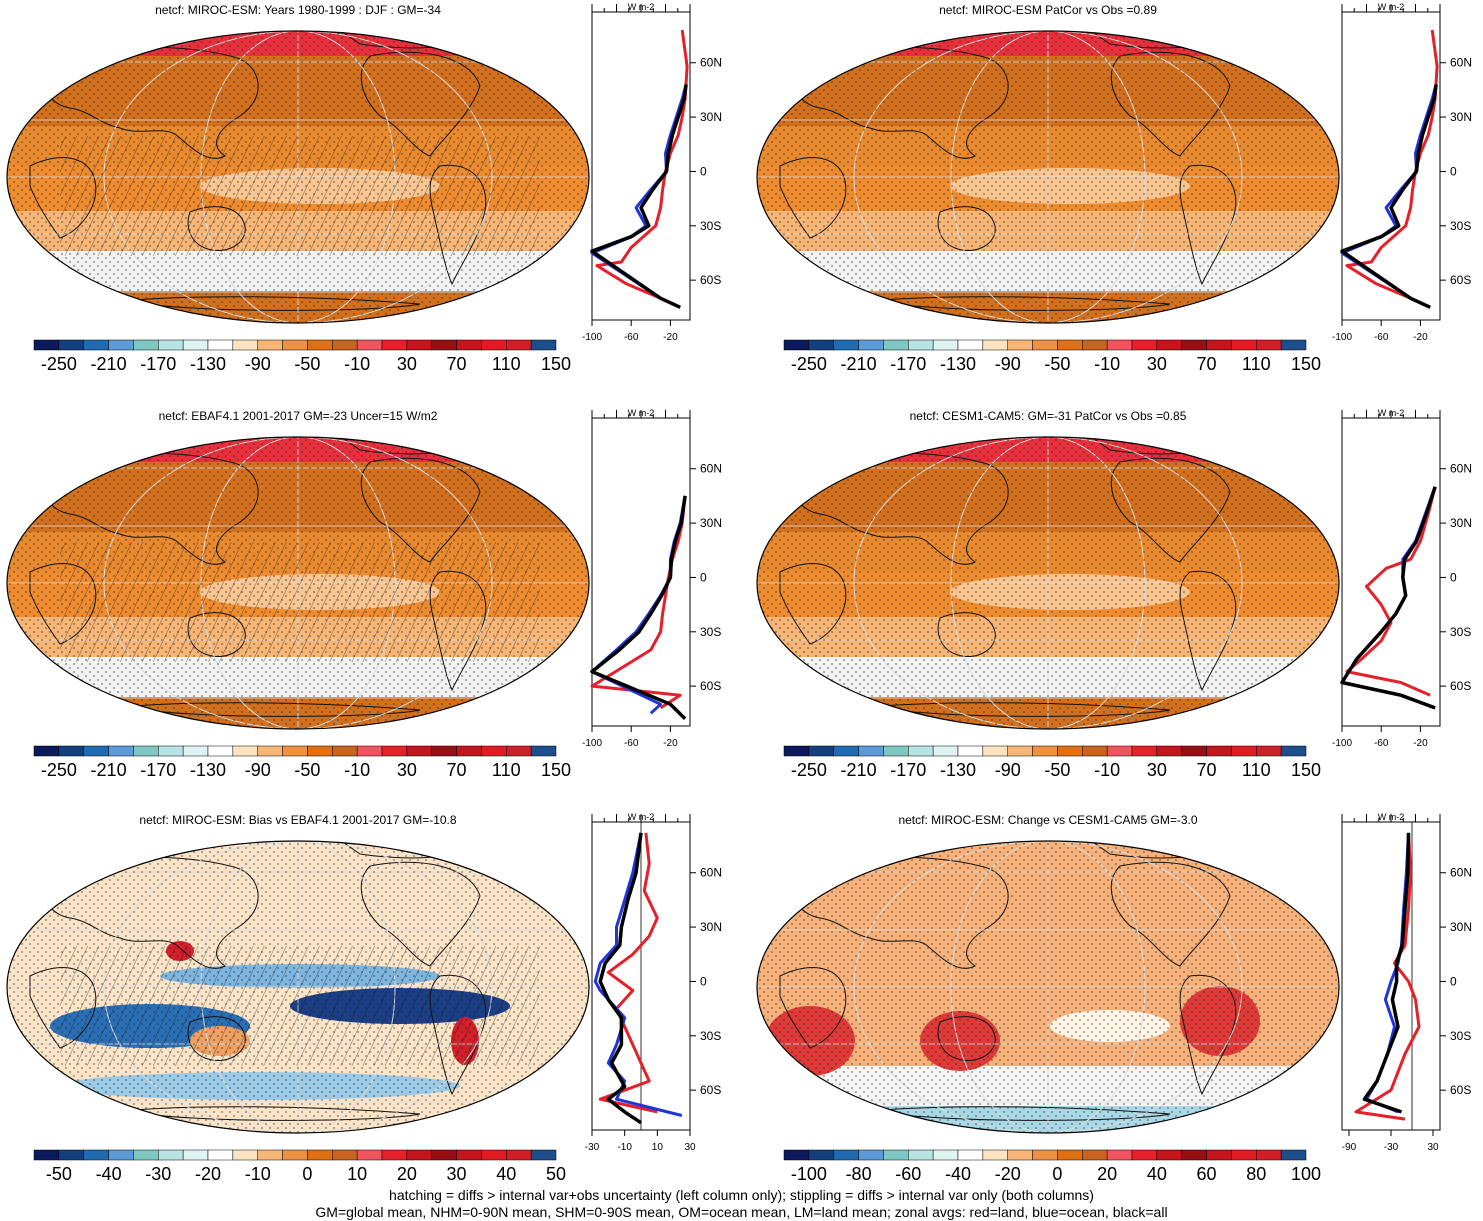 This screenshot has width=1483, height=1221. I want to click on hatching, so click(300, 602).